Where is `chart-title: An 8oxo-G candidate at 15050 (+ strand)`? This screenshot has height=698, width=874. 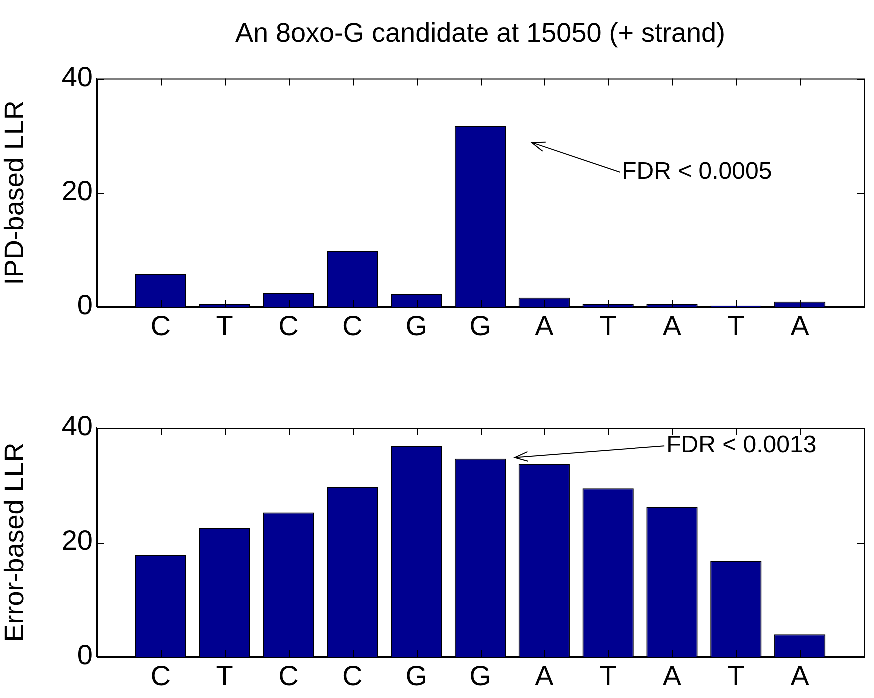
chart-title: An 8oxo-G candidate at 15050 (+ strand) is located at coordinates (480, 33).